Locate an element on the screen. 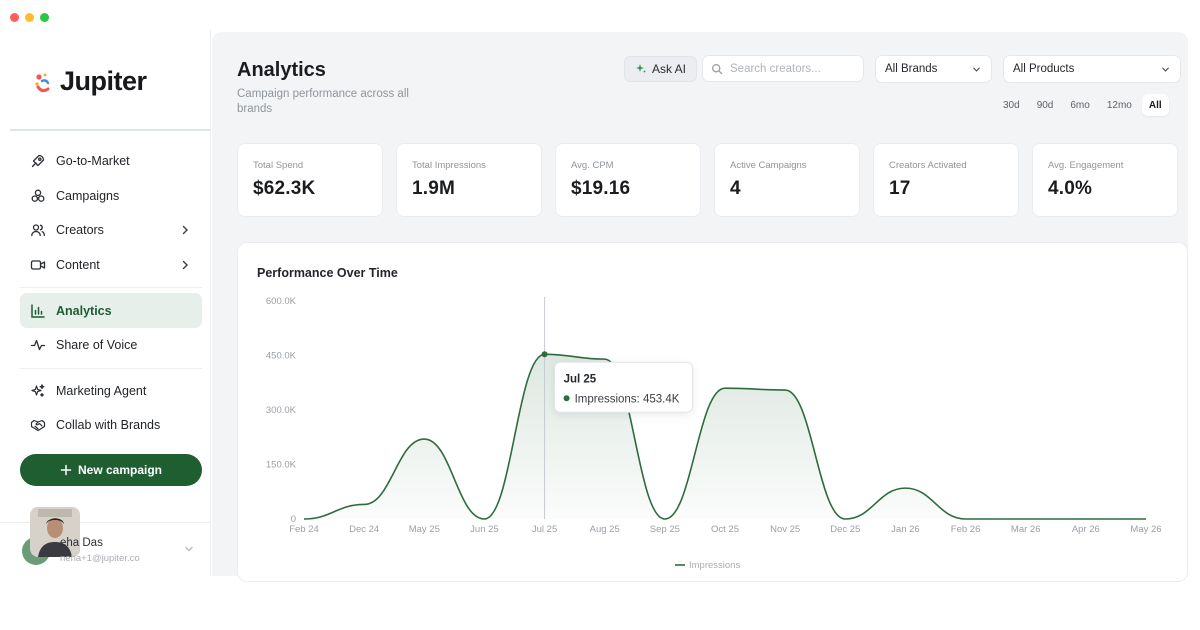 Image resolution: width=1200 pixels, height=630 pixels. kpi-card: Total Spend $62.3K is located at coordinates (310, 180).